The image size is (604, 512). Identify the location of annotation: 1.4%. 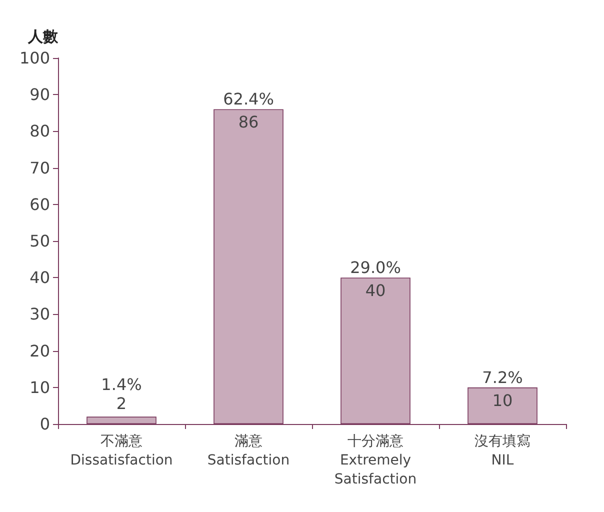
(121, 384).